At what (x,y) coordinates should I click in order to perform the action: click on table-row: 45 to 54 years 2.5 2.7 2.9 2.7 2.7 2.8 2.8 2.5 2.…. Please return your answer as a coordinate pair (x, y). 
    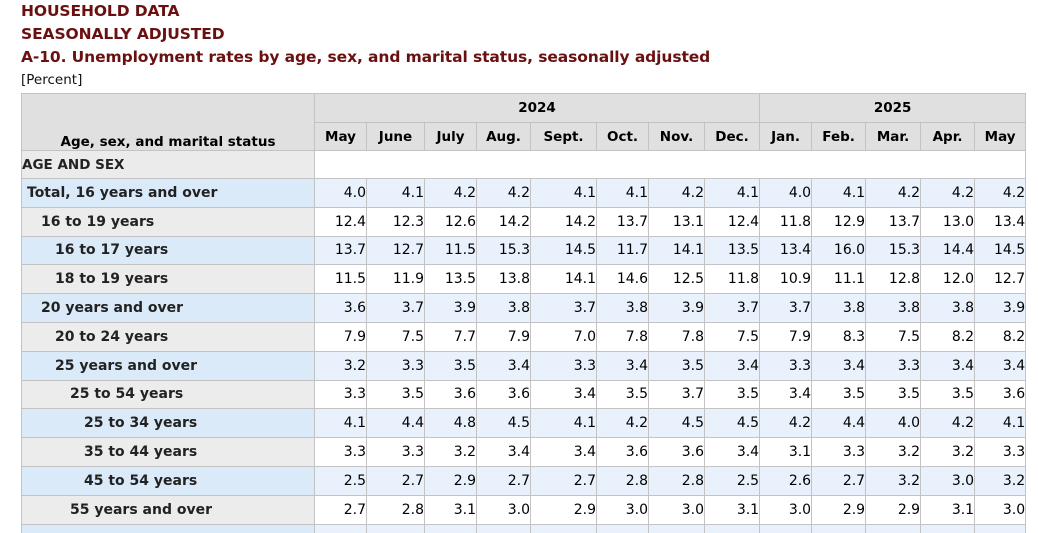
    Looking at the image, I should click on (524, 480).